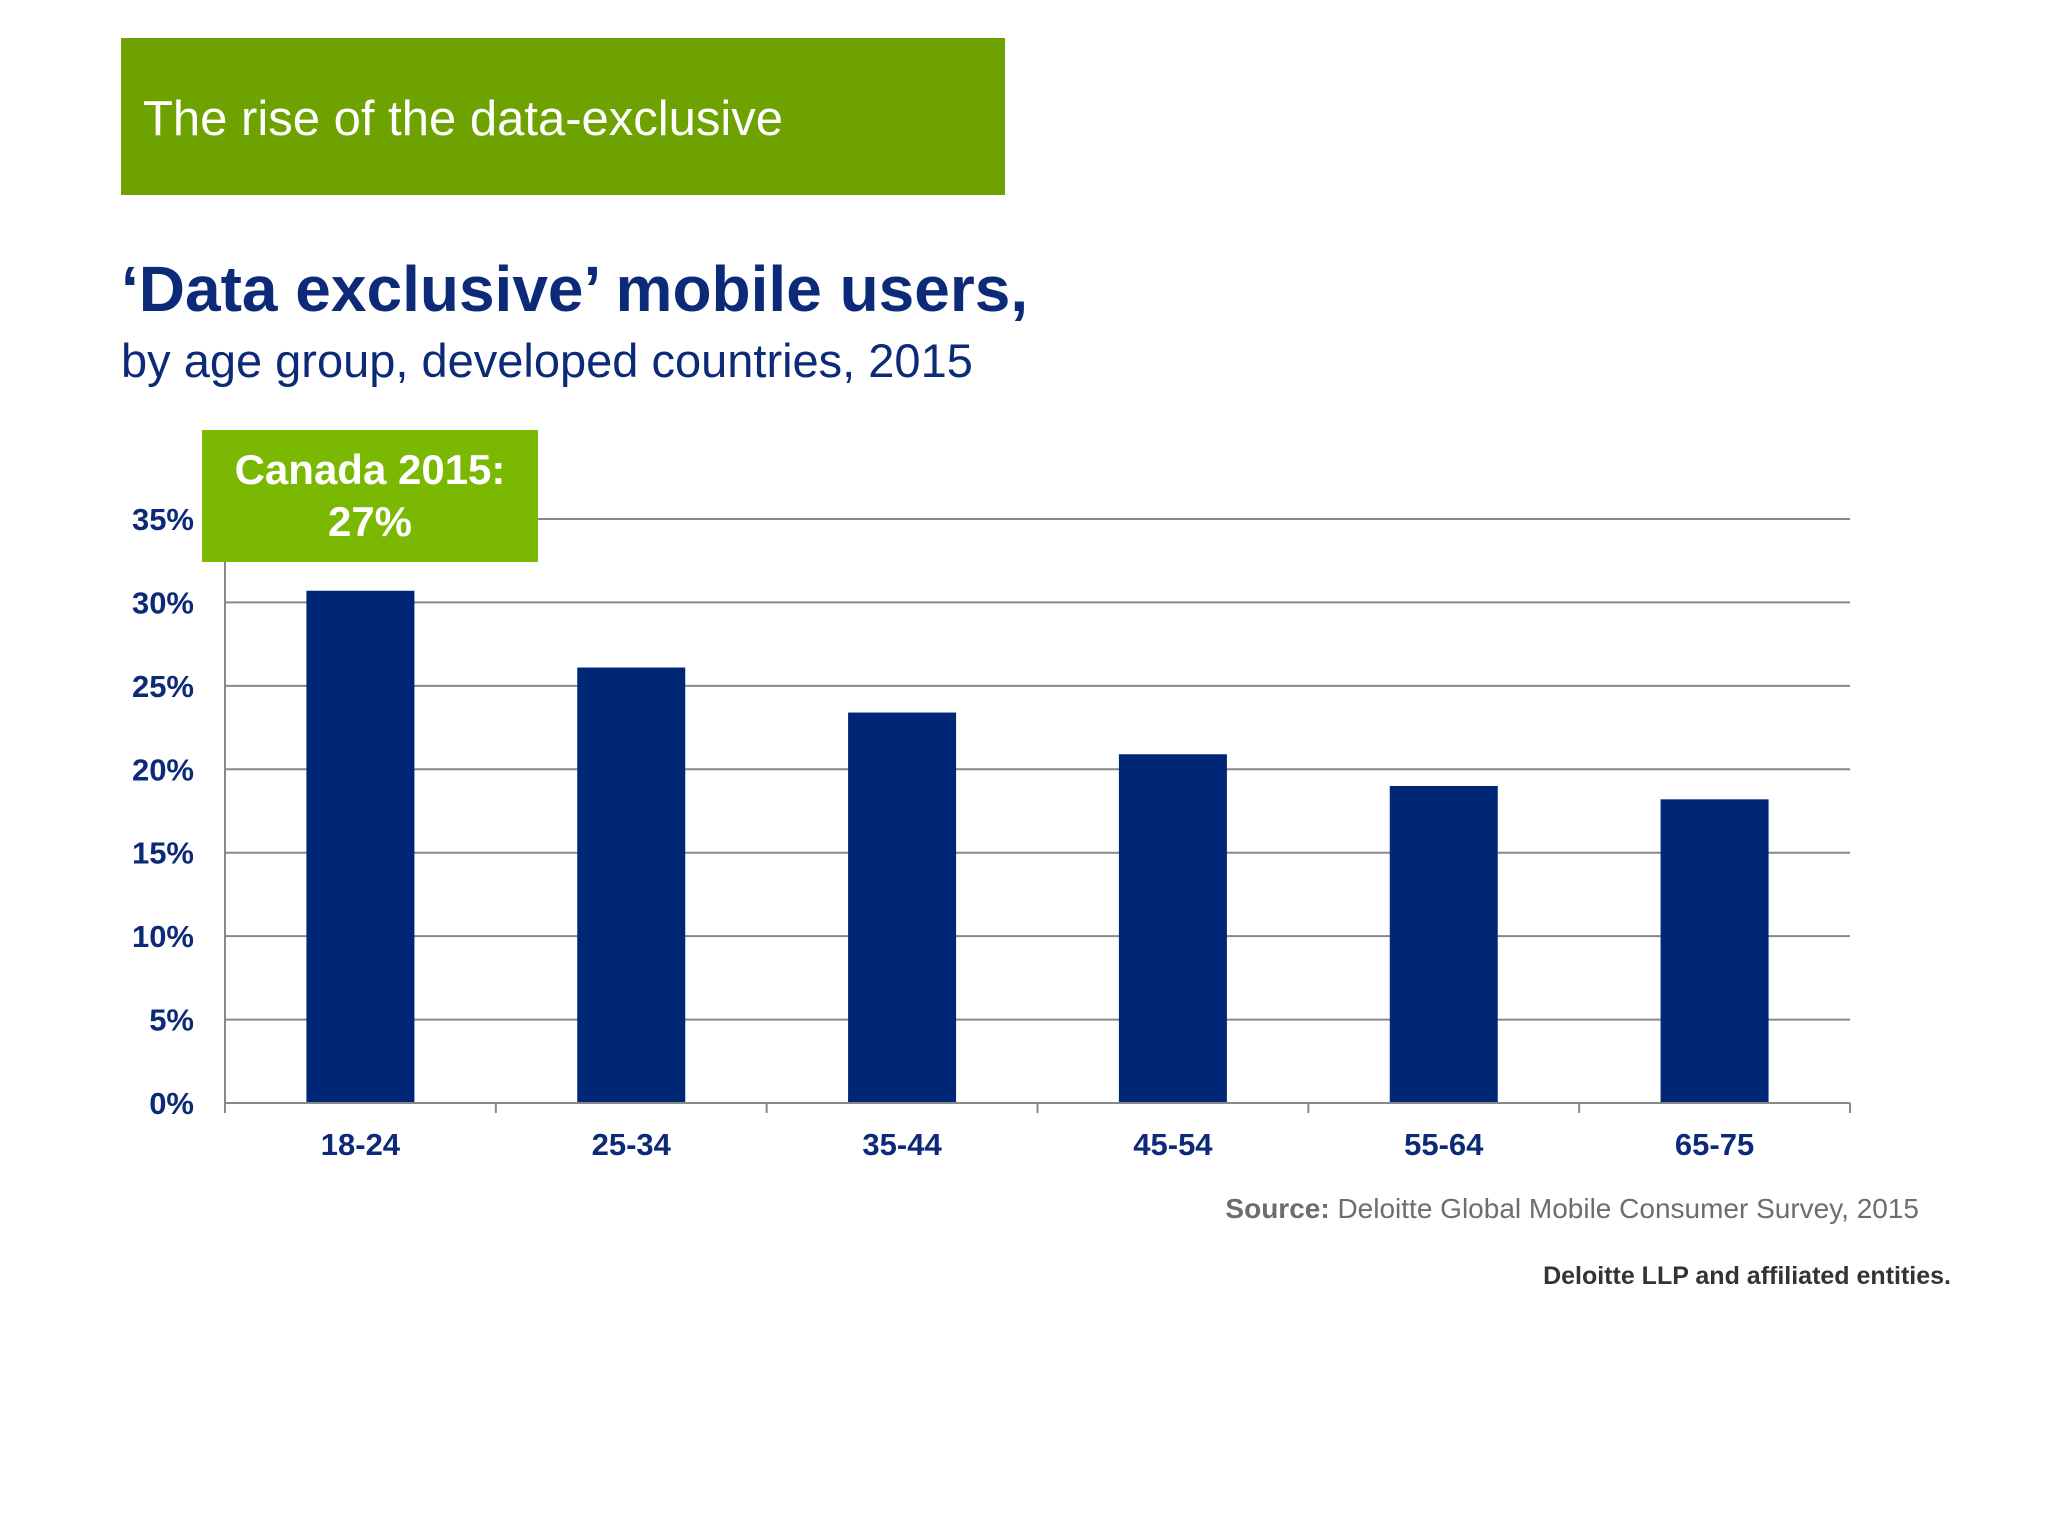 This screenshot has width=2048, height=1536. Describe the element at coordinates (547, 360) in the screenshot. I see `chart-subtitle: by age group, developed countries, 2015` at that location.